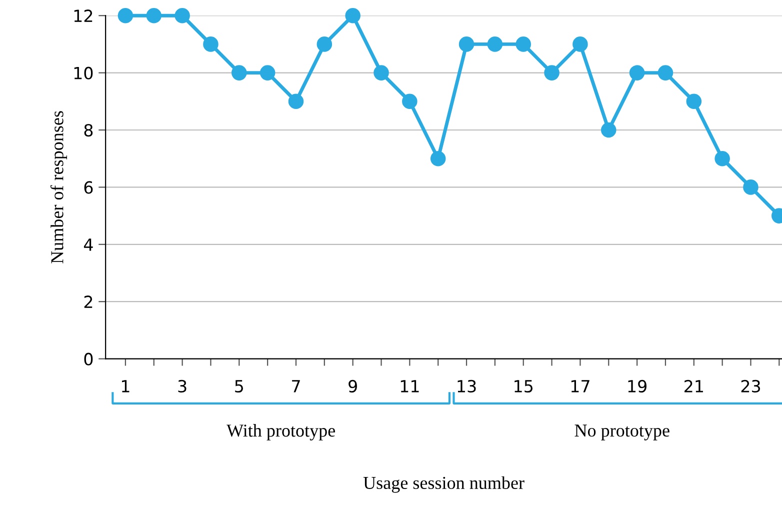  What do you see at coordinates (88, 130) in the screenshot?
I see `y-tick-label: 8` at bounding box center [88, 130].